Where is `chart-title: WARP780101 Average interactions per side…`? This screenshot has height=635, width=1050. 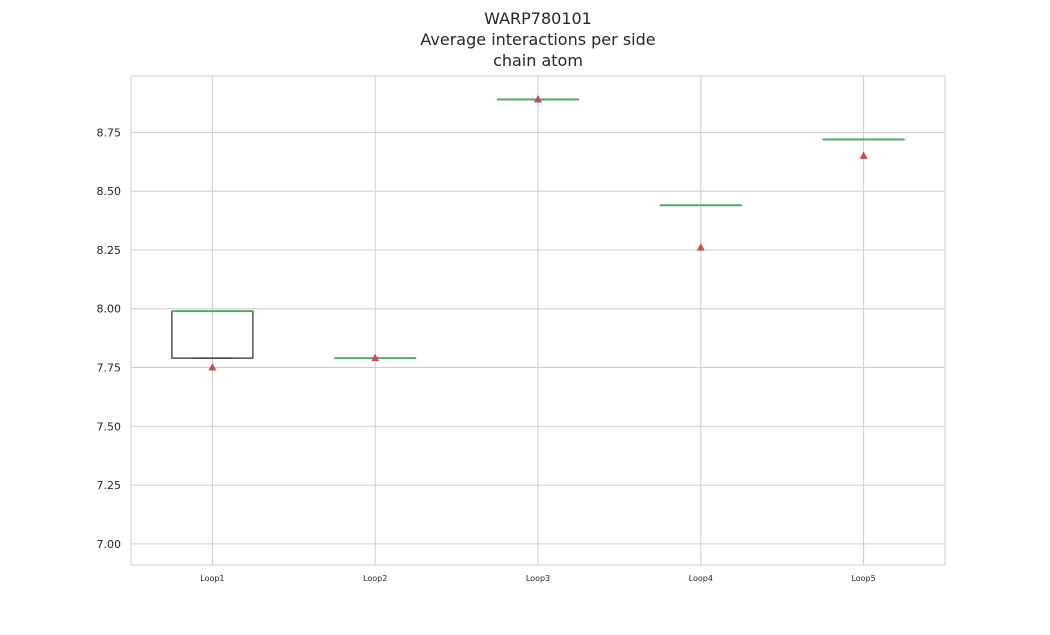
chart-title: WARP780101 Average interactions per side… is located at coordinates (525, 39).